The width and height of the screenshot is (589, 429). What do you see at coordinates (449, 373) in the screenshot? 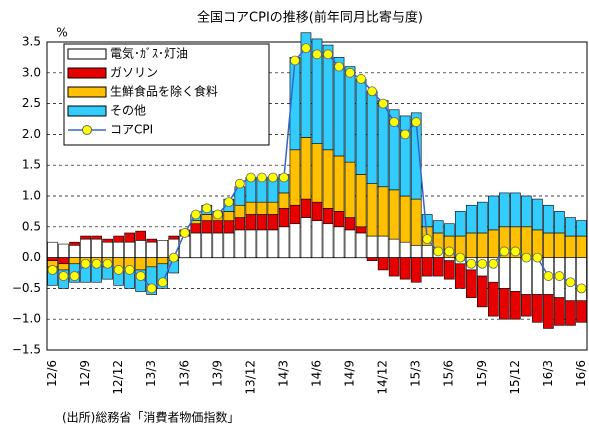
I see `x-tick-label: 15/6` at bounding box center [449, 373].